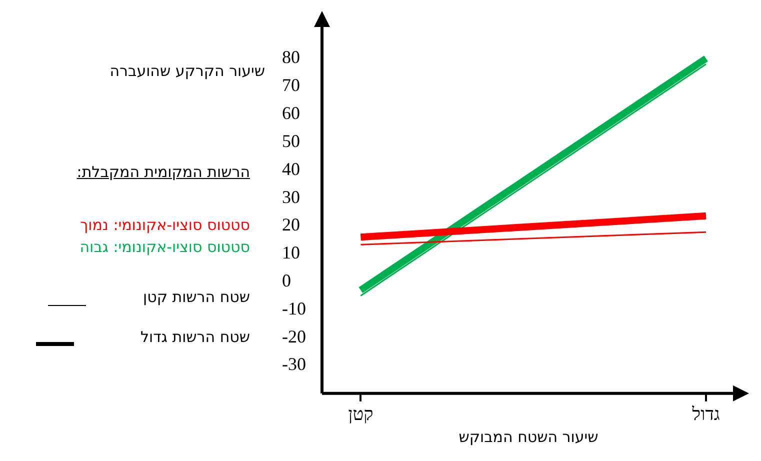 Image resolution: width=761 pixels, height=461 pixels. Describe the element at coordinates (291, 252) in the screenshot. I see `y-tick-label: 10` at that location.